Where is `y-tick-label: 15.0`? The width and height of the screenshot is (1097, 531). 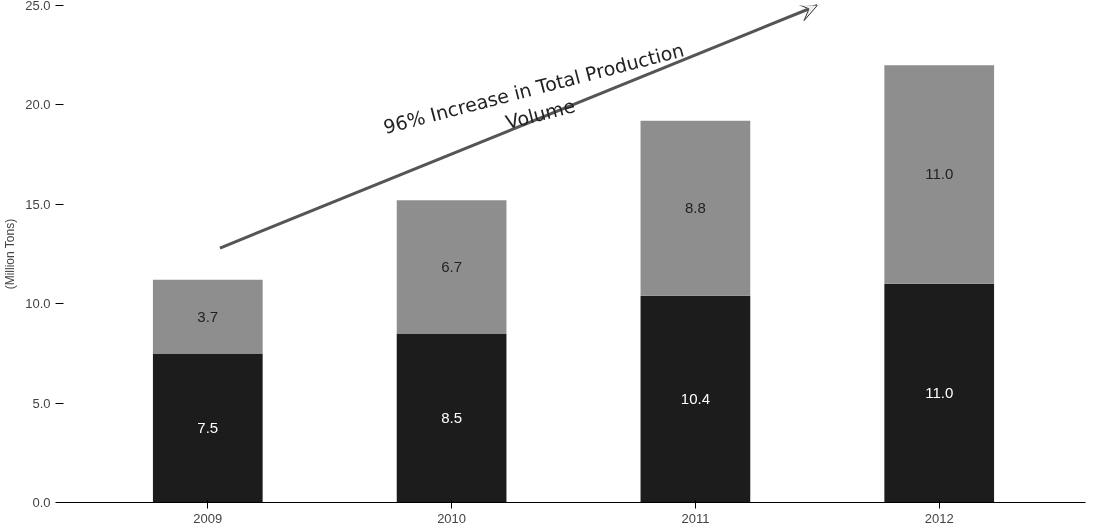
y-tick-label: 15.0 is located at coordinates (38, 204).